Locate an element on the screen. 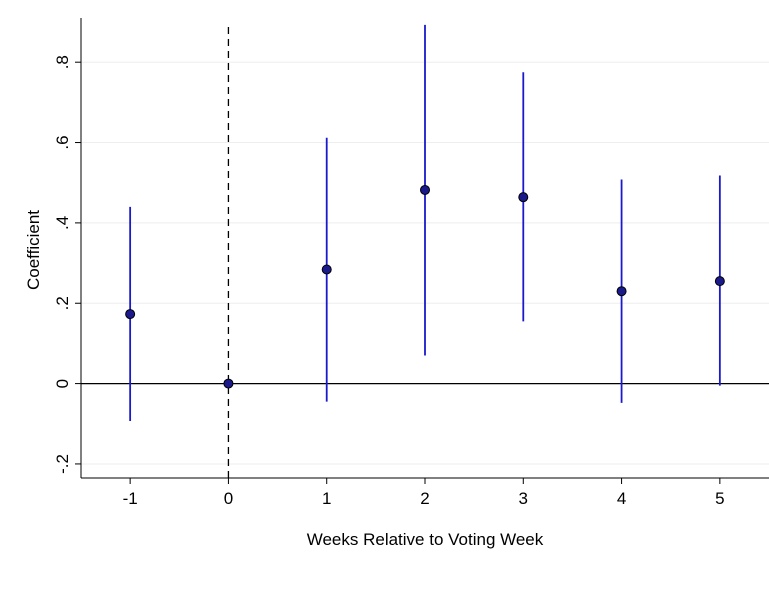 The image size is (769, 589). y-tick-label: .2 is located at coordinates (62, 303).